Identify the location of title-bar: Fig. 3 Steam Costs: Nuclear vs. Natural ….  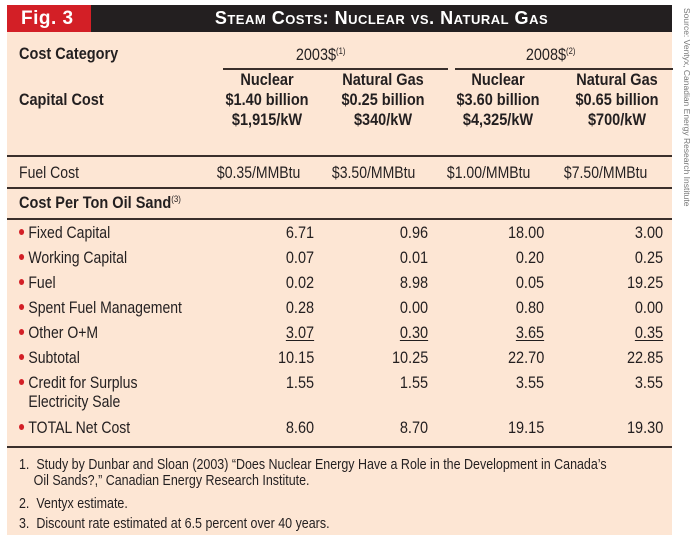
(339, 18).